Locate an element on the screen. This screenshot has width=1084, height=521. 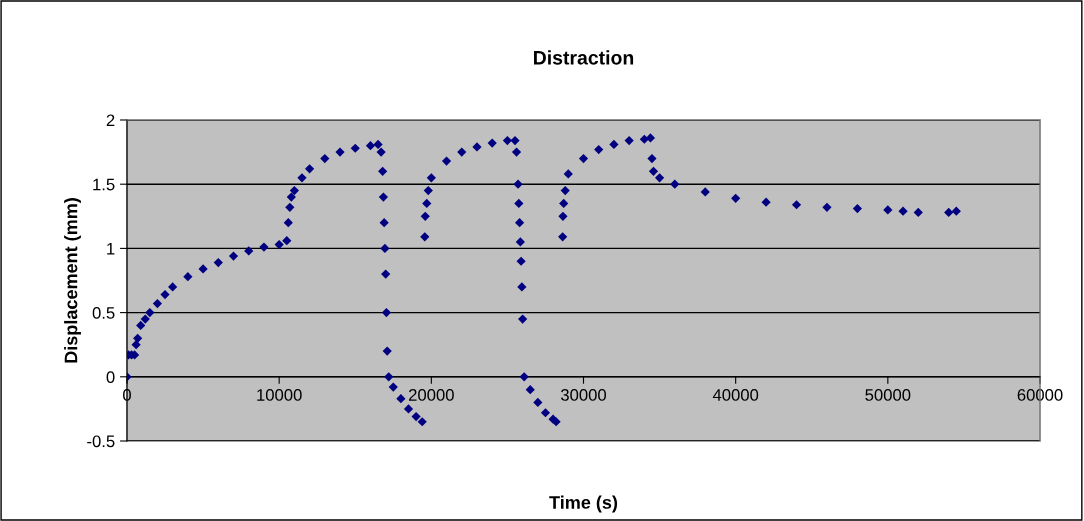
y-tick-label: -0.5 is located at coordinates (101, 441).